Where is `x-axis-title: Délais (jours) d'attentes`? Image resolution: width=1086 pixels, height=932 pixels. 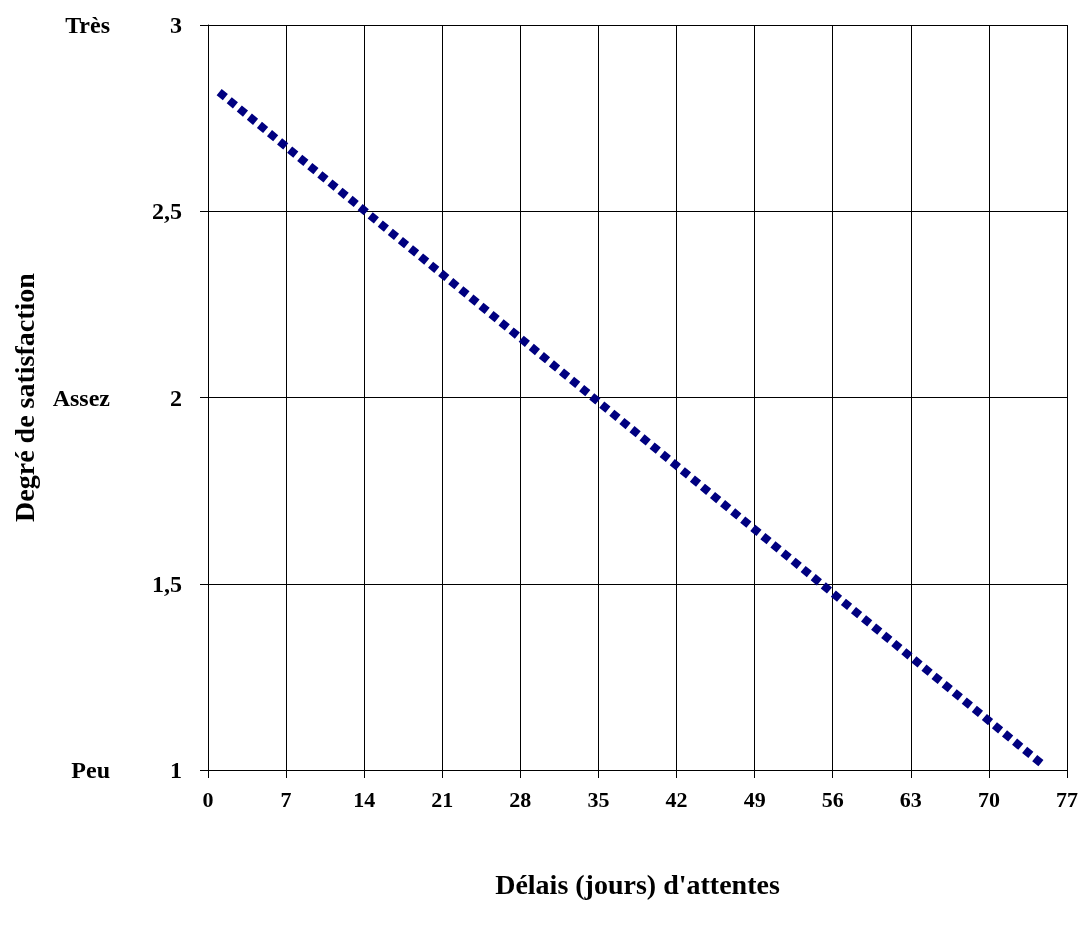
x-axis-title: Délais (jours) d'attentes is located at coordinates (637, 884).